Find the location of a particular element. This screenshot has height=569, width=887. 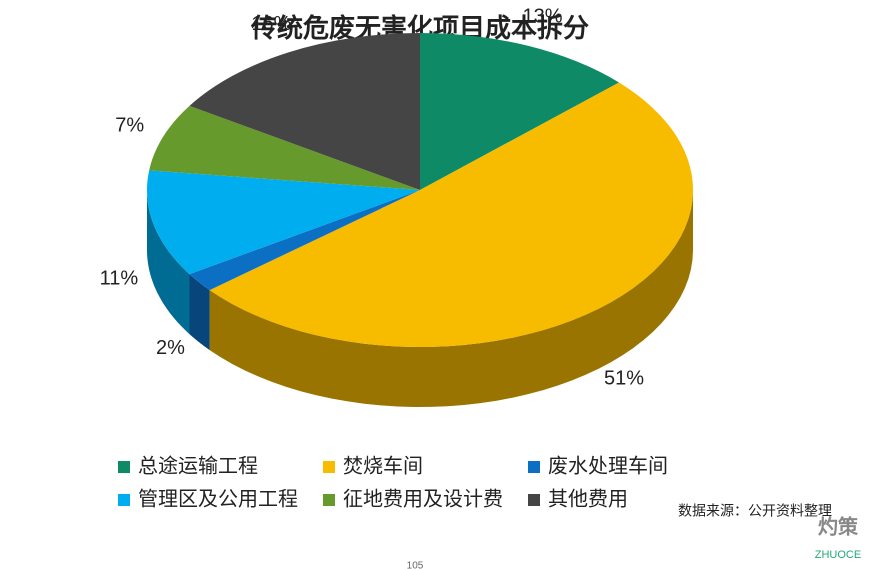

legend-label: 总途运输工程 is located at coordinates (198, 465).